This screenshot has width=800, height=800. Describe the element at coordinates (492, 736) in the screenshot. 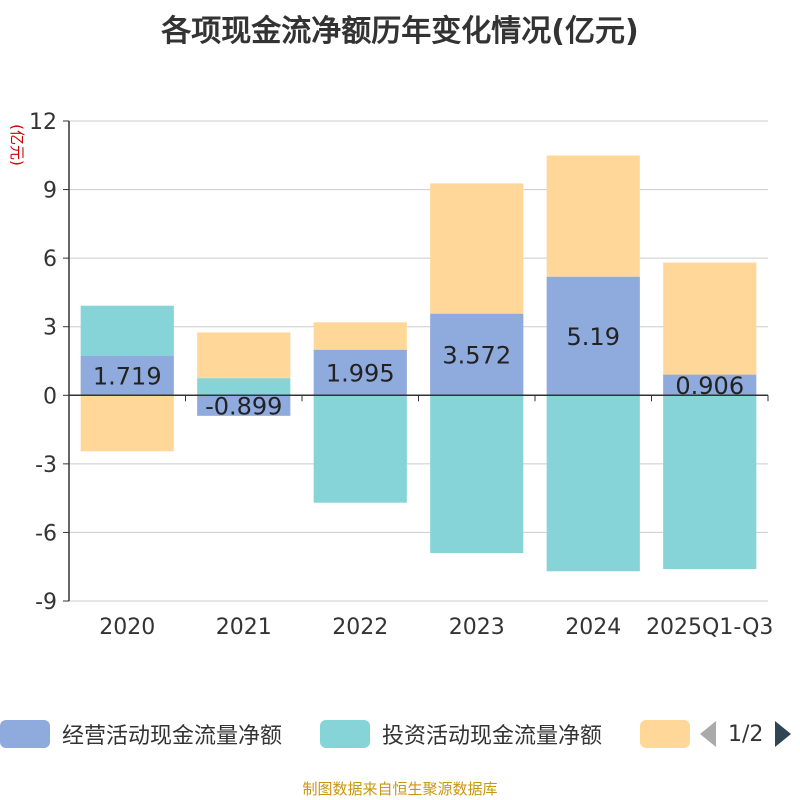

I see `legend-label-investing: 投资活动现金流量净额` at that location.